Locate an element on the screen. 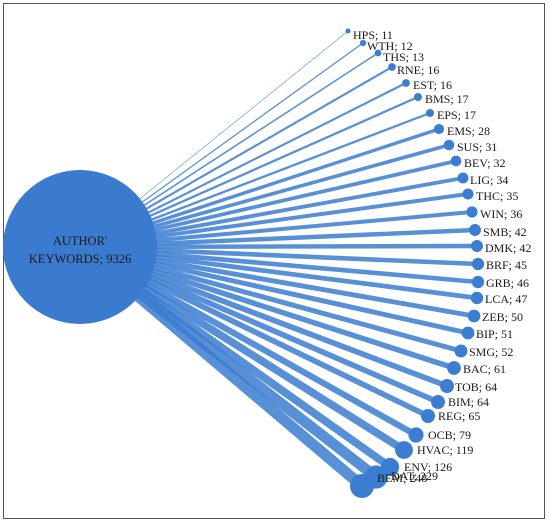 The width and height of the screenshot is (550, 524). node-label-hvac: HVAC; 119 is located at coordinates (445, 450).